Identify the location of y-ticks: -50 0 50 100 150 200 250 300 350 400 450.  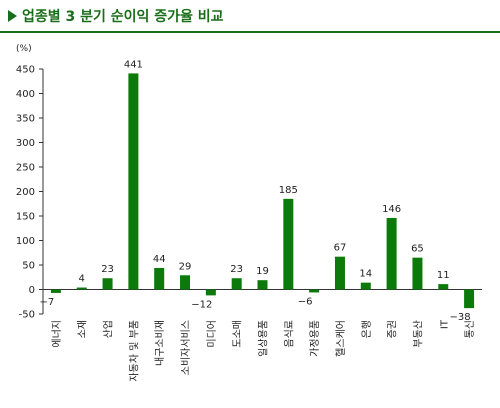
(29, 193).